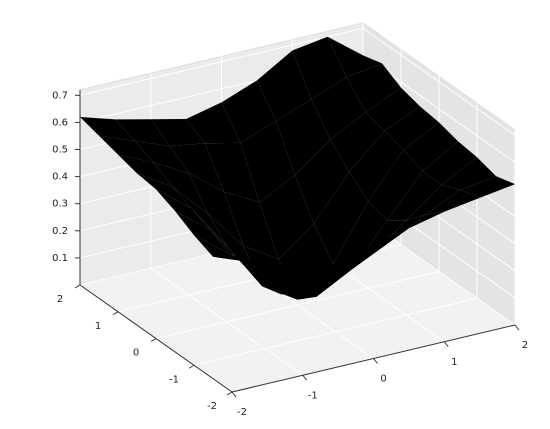 The image size is (550, 429). Describe the element at coordinates (60, 150) in the screenshot. I see `z-tick-label: 0.5` at that location.